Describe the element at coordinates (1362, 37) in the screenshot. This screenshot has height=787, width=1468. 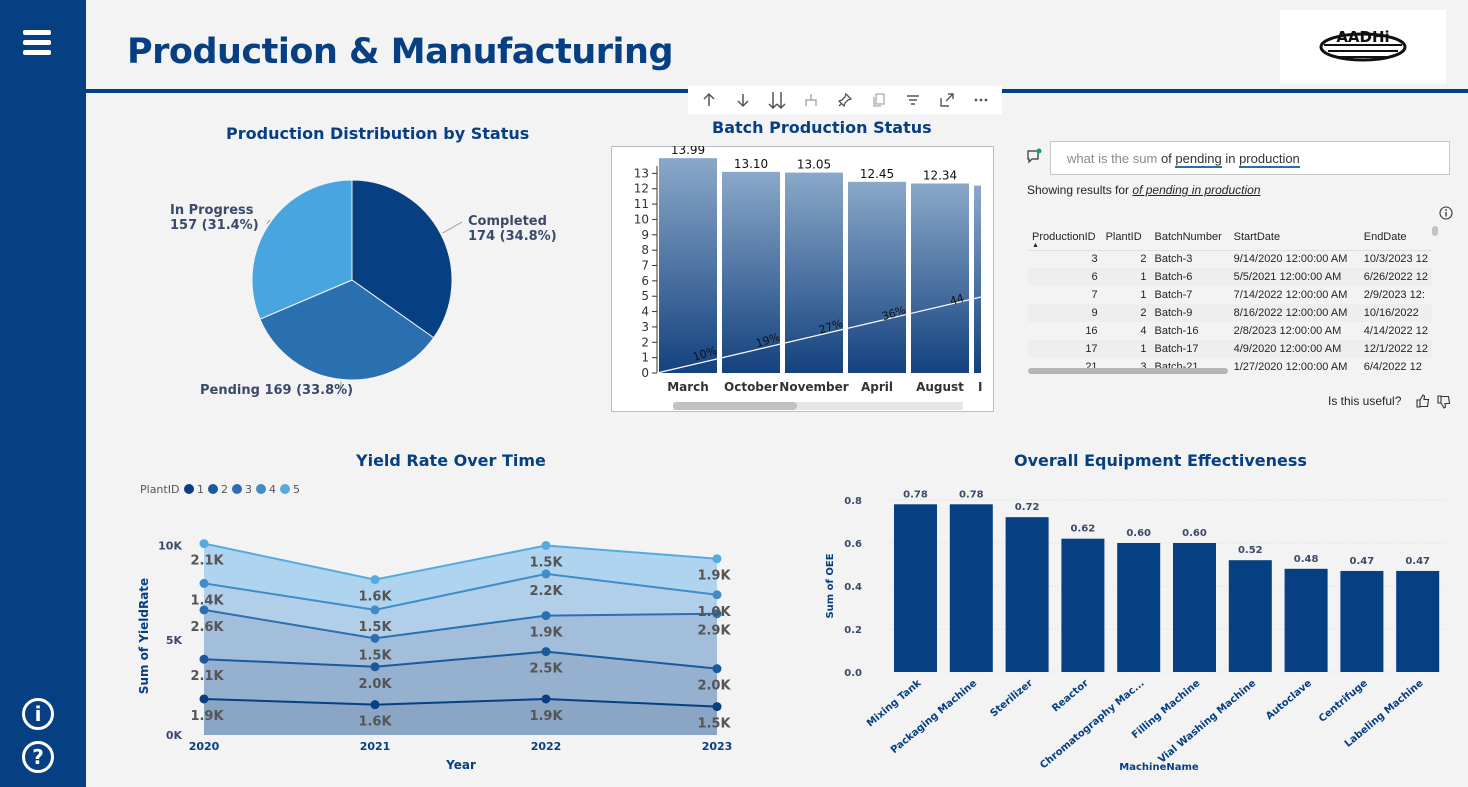
I see `logo-text: AADHi` at that location.